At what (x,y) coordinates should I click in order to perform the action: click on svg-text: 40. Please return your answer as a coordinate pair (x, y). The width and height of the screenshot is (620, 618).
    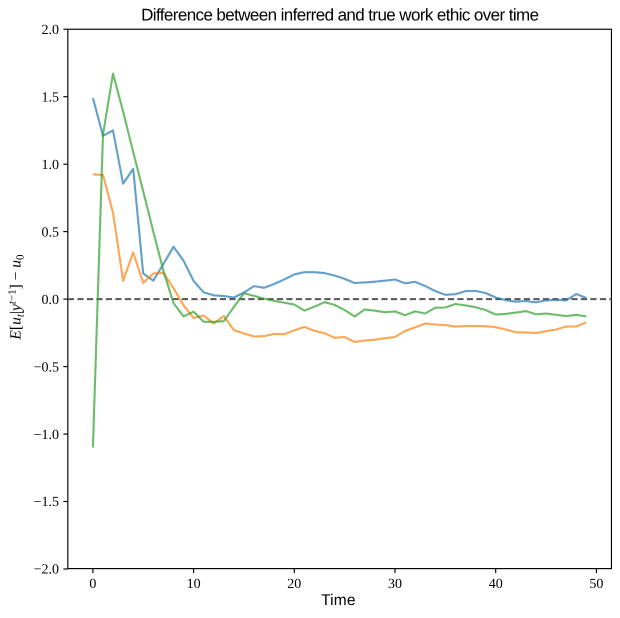
    Looking at the image, I should click on (496, 584).